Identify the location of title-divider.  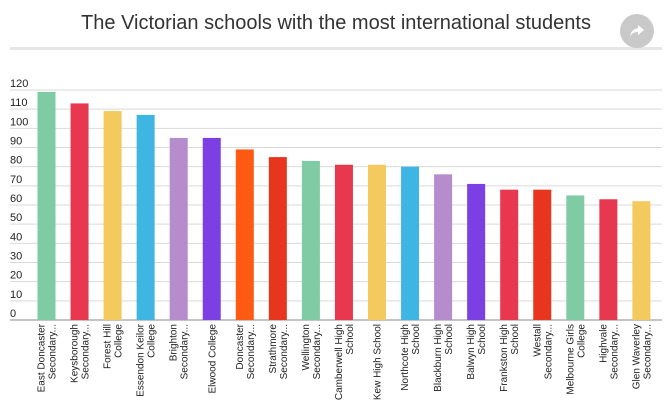
(336, 48).